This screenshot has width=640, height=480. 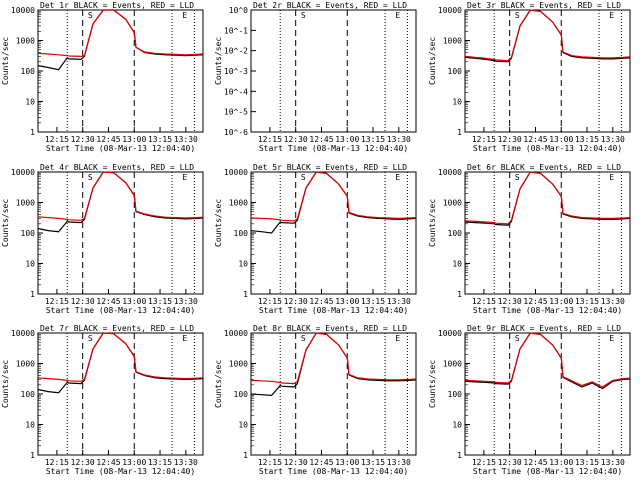 I want to click on panel-title: Det 8r BLACK = Events, RED = LLD, so click(x=330, y=328).